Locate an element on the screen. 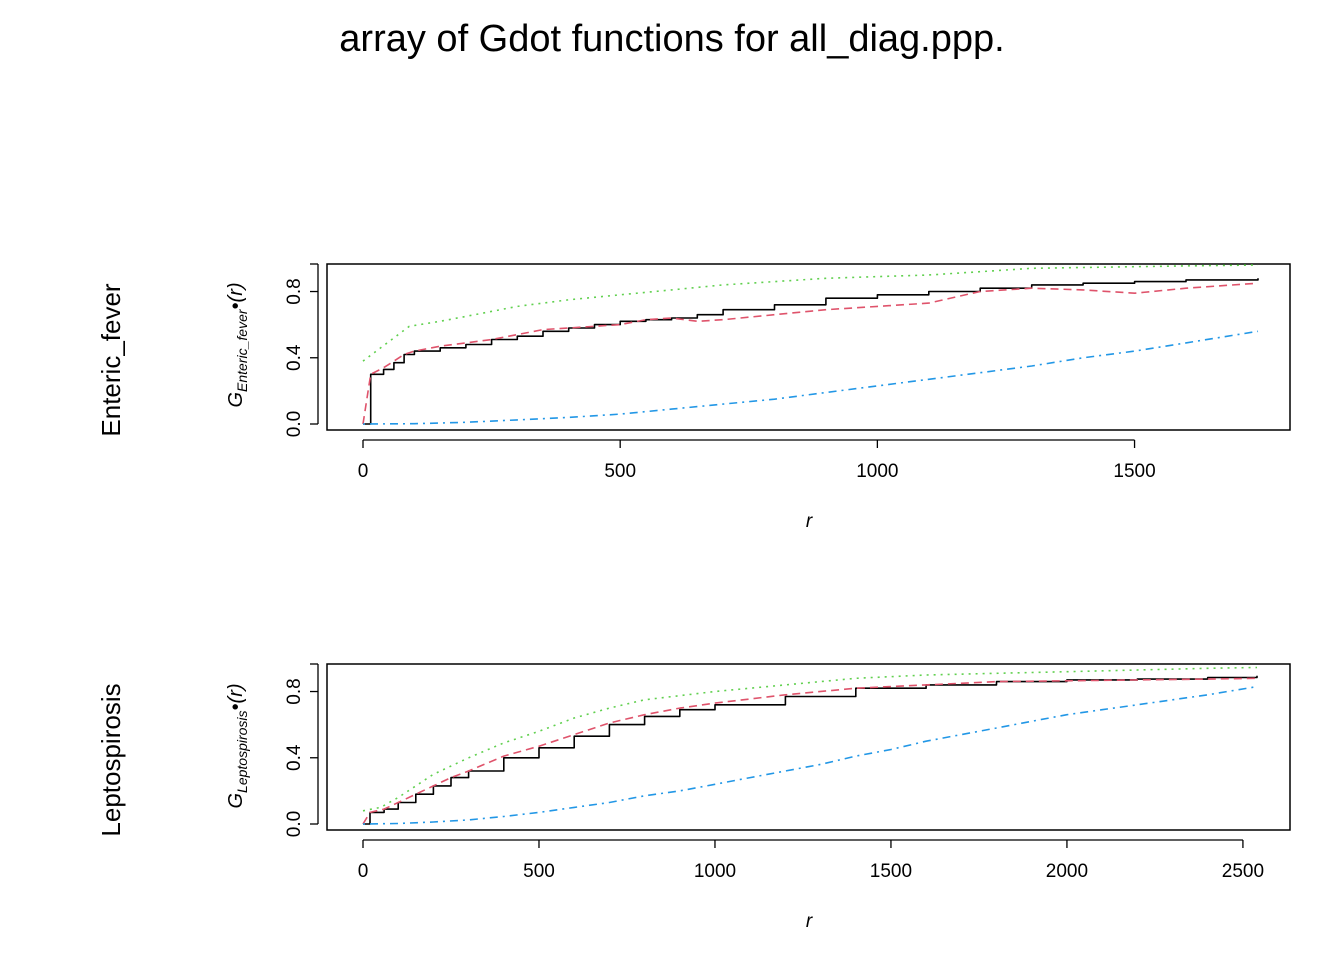 The image size is (1344, 960). y-axis-label-leptospirosis: GLeptospirosis•(r) is located at coordinates (237, 745).